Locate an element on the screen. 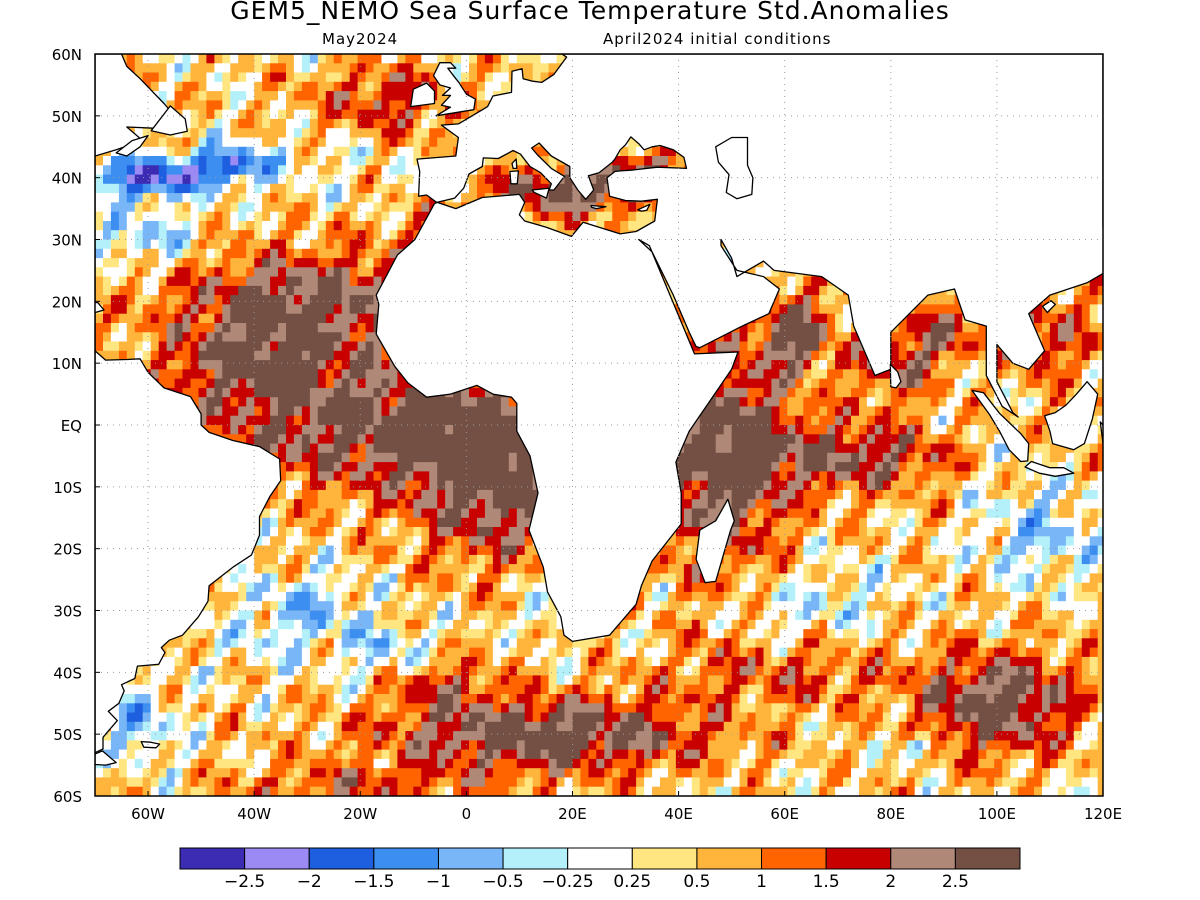  lat-tick-label: 30S is located at coordinates (67, 612).